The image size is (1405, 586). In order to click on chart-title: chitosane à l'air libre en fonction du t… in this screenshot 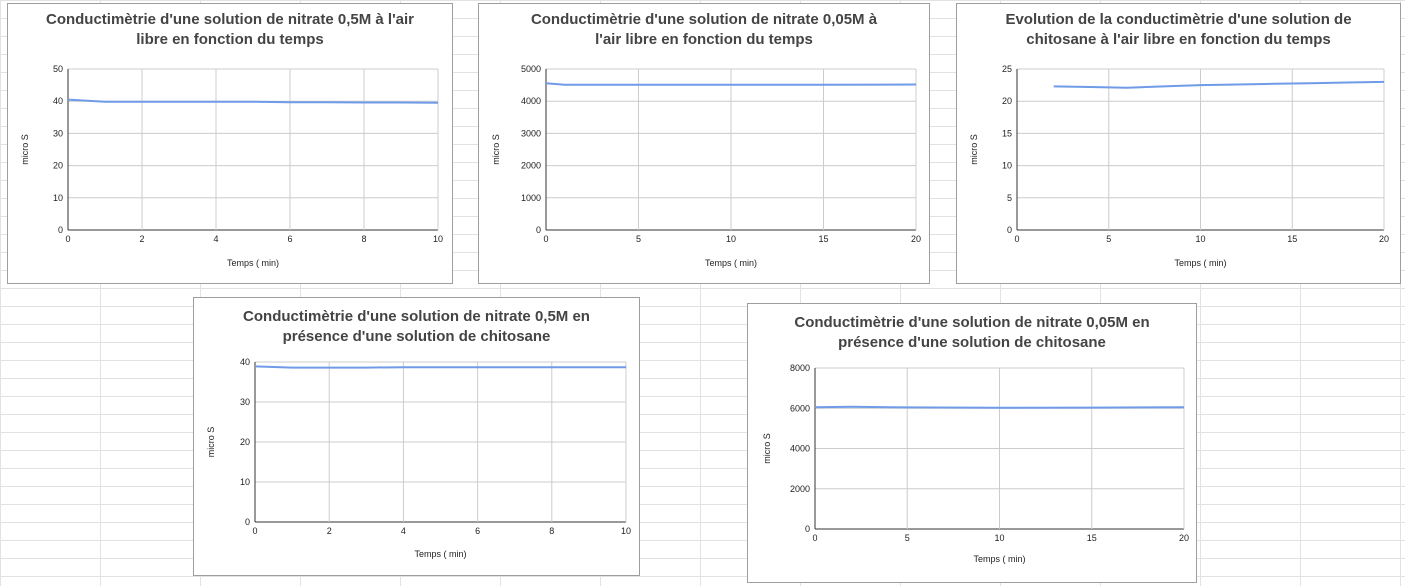, I will do `click(1178, 39)`.